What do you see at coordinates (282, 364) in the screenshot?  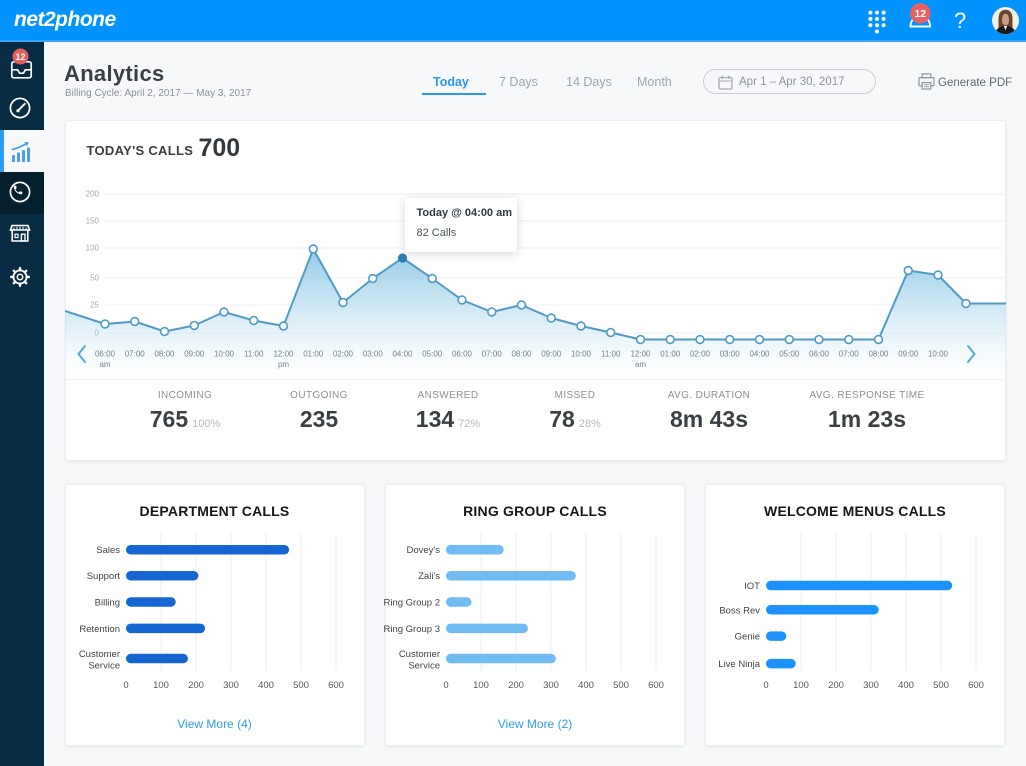 I see `svg-text: pm` at bounding box center [282, 364].